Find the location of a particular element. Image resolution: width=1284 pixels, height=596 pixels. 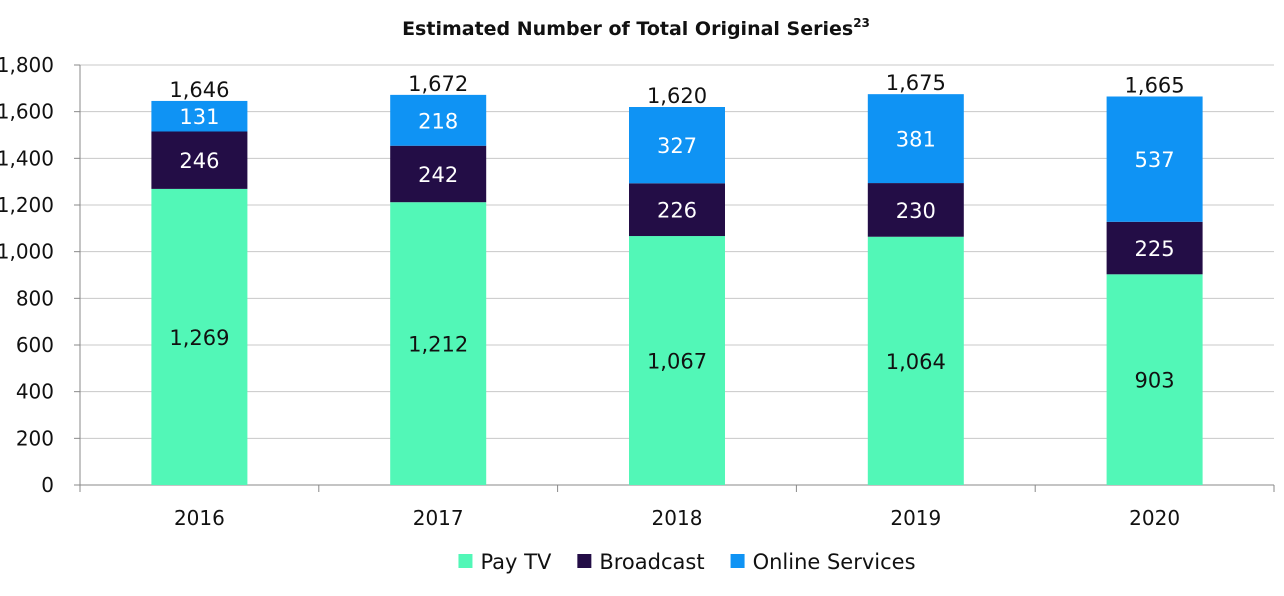

legend-label: Pay TV is located at coordinates (516, 562).